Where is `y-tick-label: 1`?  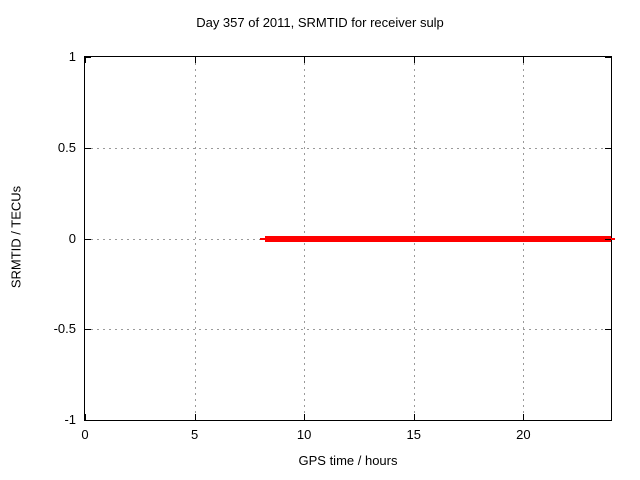
y-tick-label: 1 is located at coordinates (72, 56).